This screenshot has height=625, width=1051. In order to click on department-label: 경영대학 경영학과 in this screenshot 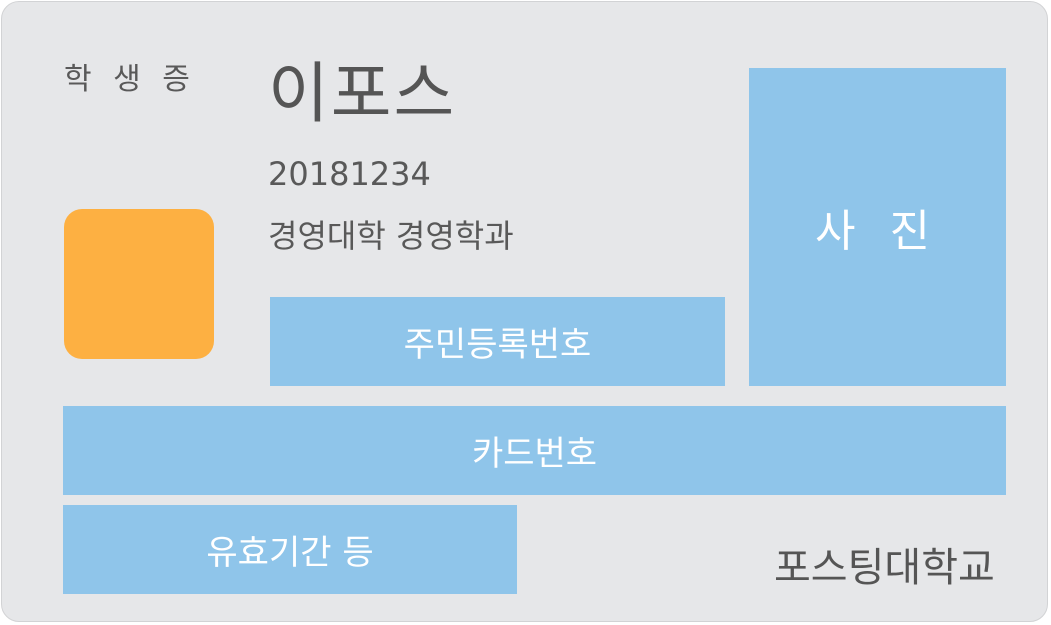, I will do `click(391, 236)`.